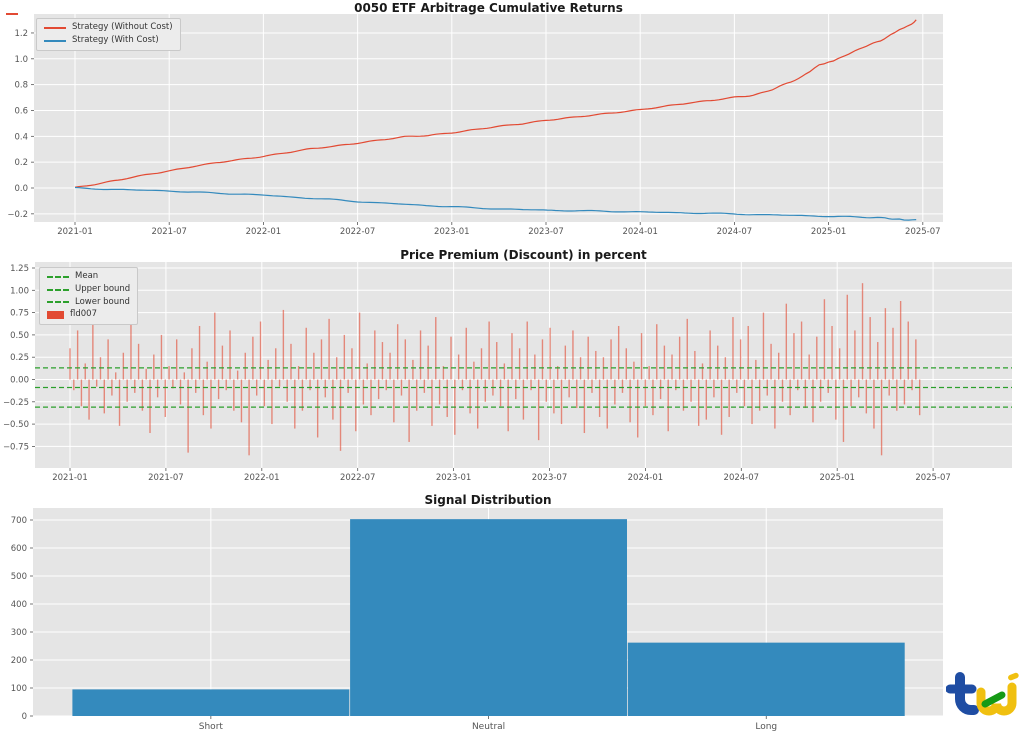  I want to click on tick-label: 300, so click(19, 633).